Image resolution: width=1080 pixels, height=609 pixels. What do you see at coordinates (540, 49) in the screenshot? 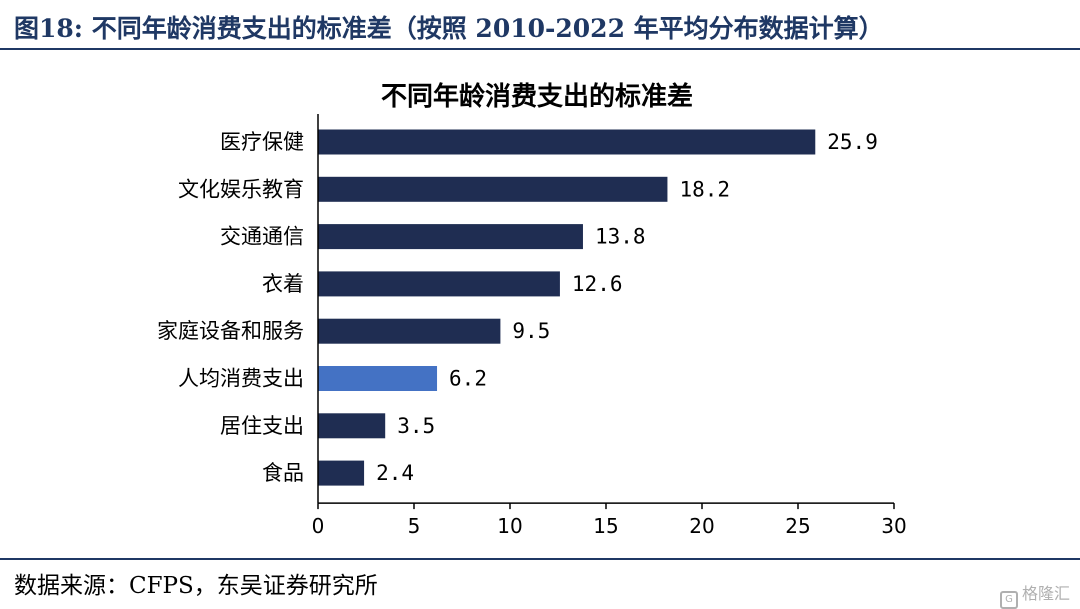
I see `top-rule` at bounding box center [540, 49].